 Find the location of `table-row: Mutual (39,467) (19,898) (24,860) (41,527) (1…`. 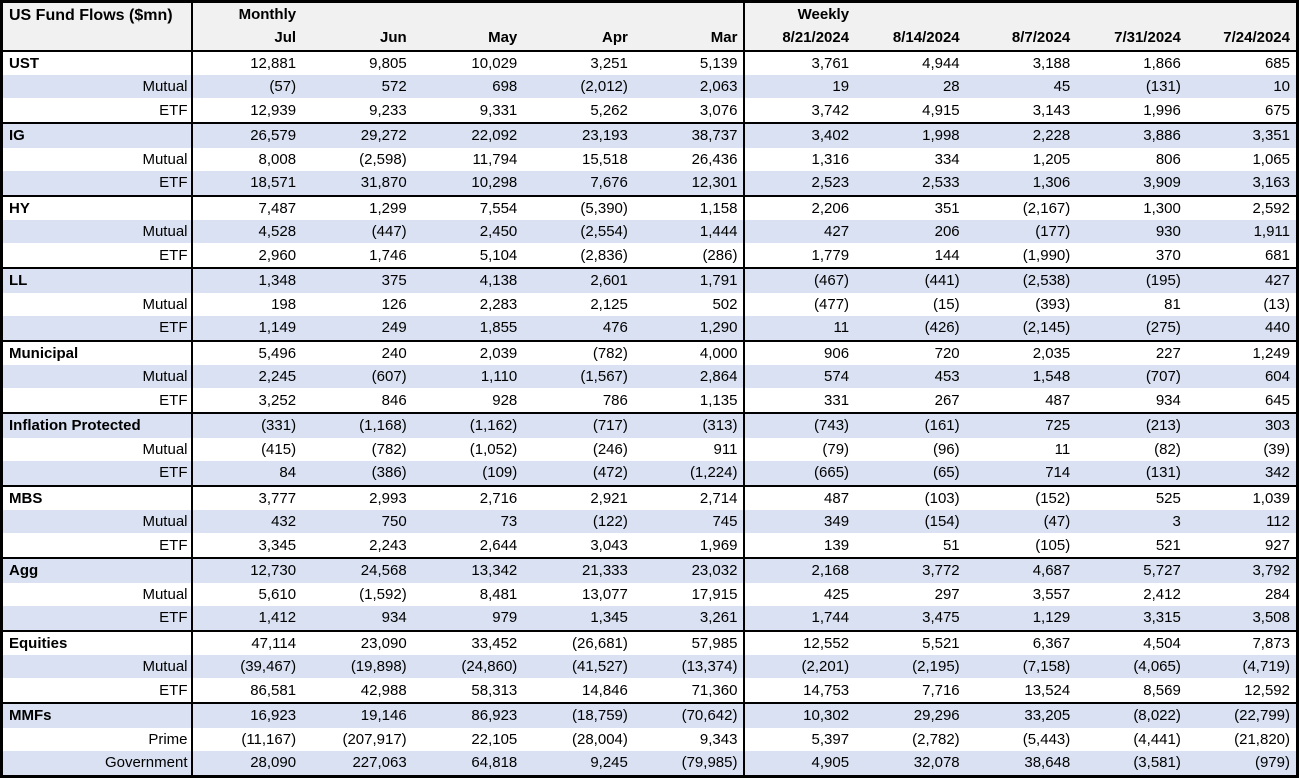

table-row: Mutual (39,467) (19,898) (24,860) (41,527) (1… is located at coordinates (649, 667).